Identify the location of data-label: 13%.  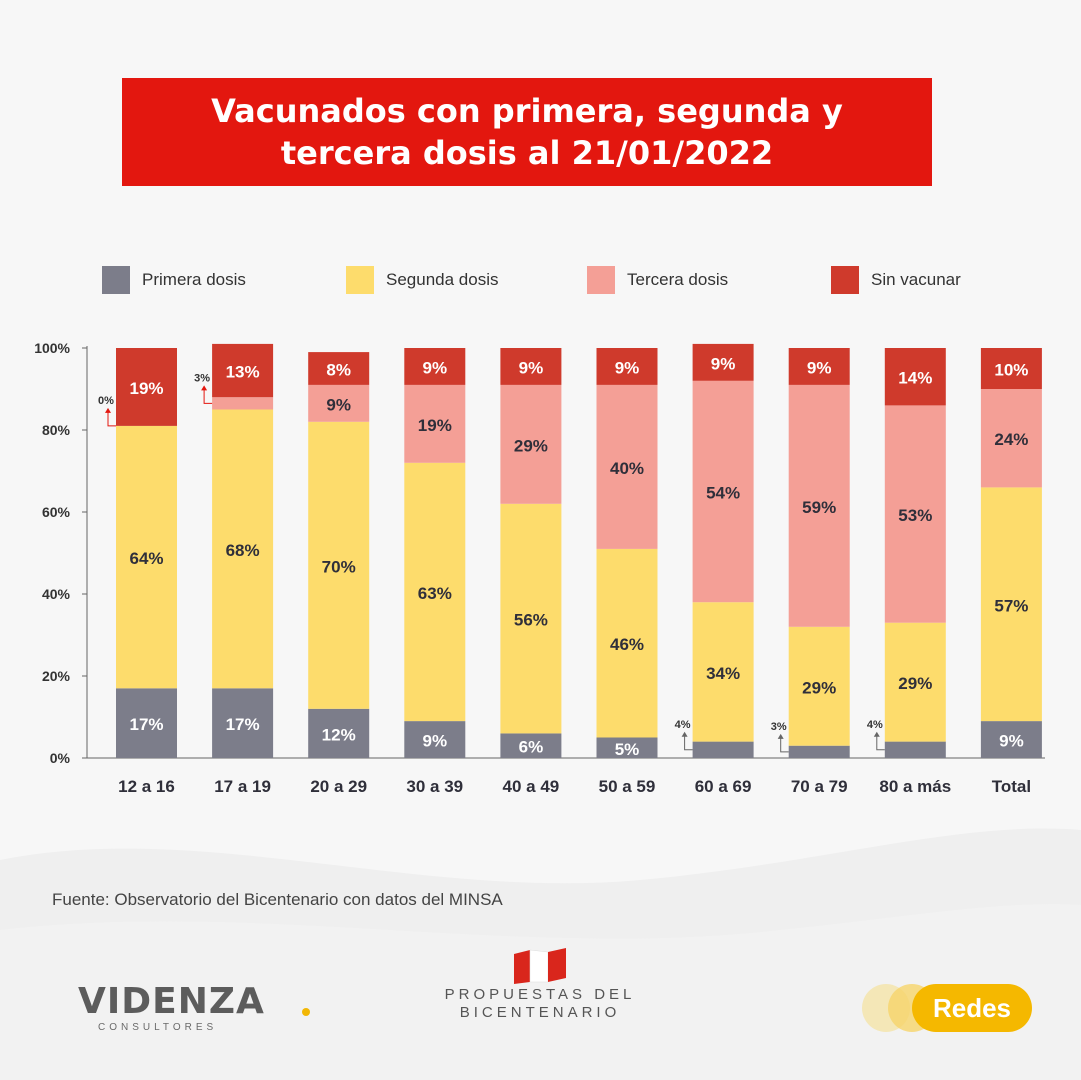
(243, 372).